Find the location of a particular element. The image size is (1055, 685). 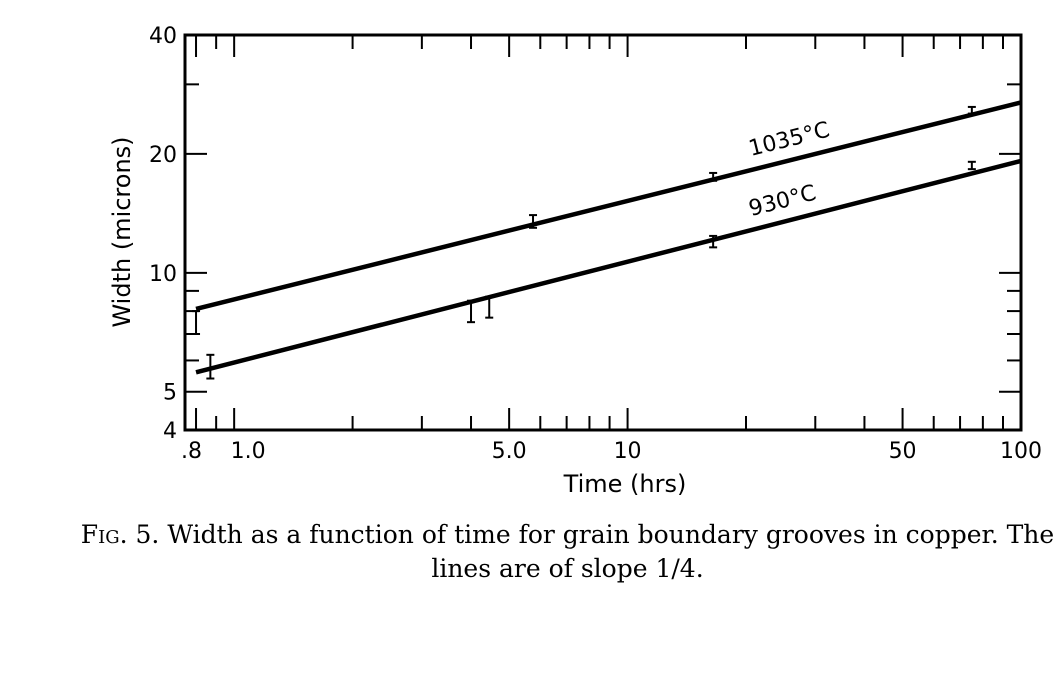

x-tick-label: 50 is located at coordinates (903, 451).